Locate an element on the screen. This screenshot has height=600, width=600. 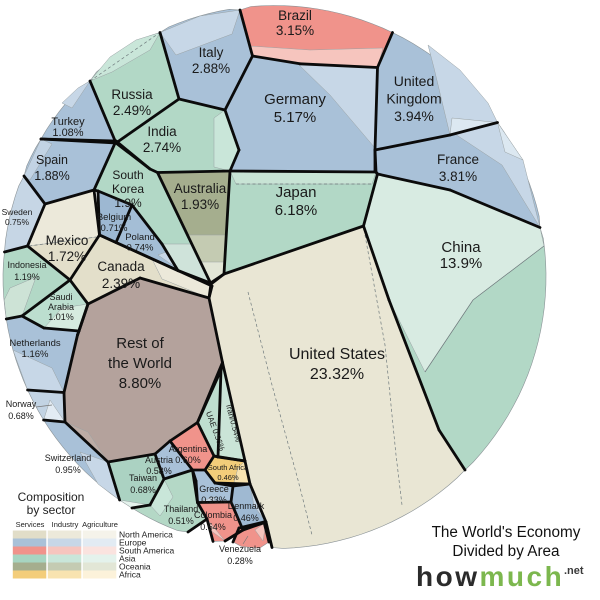
svg-text: Asia is located at coordinates (127, 559).